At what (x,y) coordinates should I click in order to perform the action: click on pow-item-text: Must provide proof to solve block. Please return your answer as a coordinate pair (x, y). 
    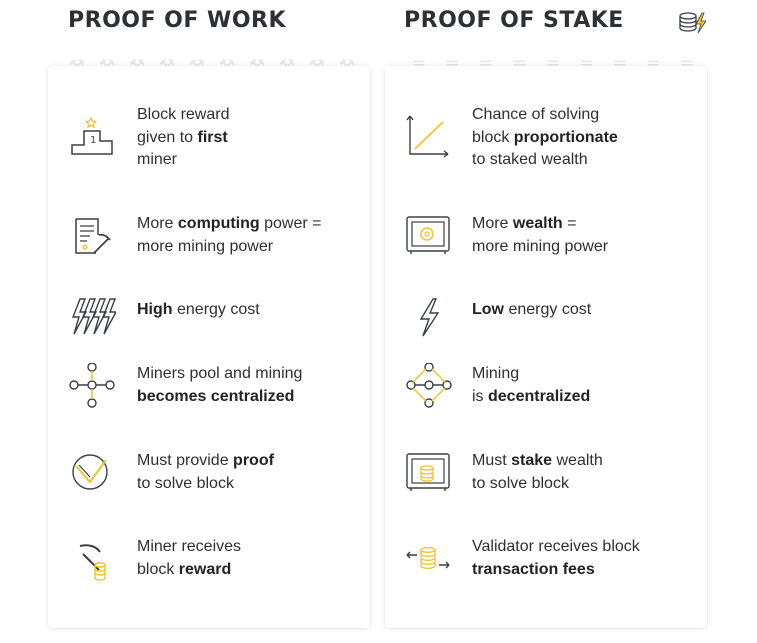
    Looking at the image, I should click on (205, 472).